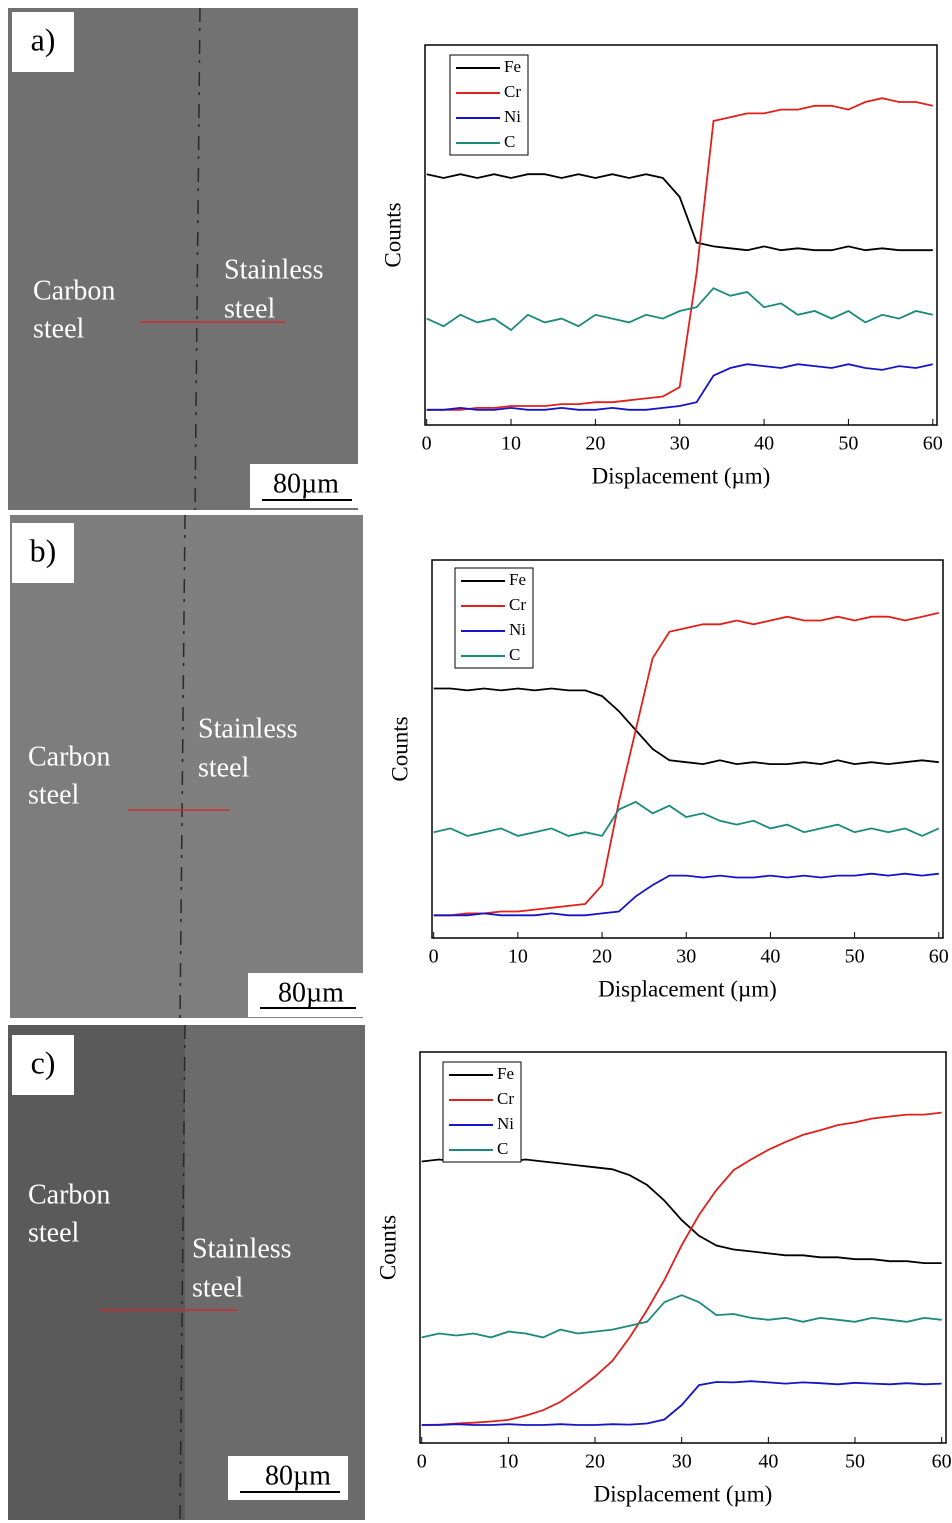 This screenshot has width=952, height=1523. I want to click on scale-bar-box, so click(306, 995).